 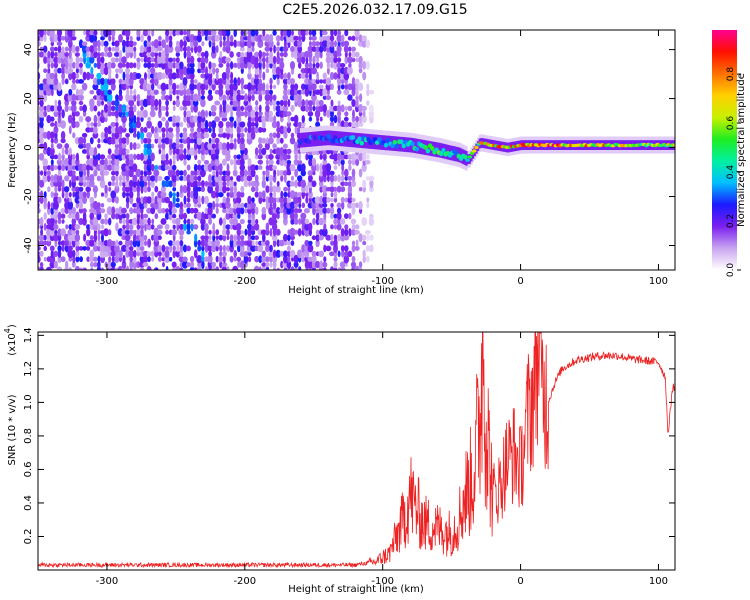 I want to click on colorbar-tick-label: 0.2, so click(x=731, y=221).